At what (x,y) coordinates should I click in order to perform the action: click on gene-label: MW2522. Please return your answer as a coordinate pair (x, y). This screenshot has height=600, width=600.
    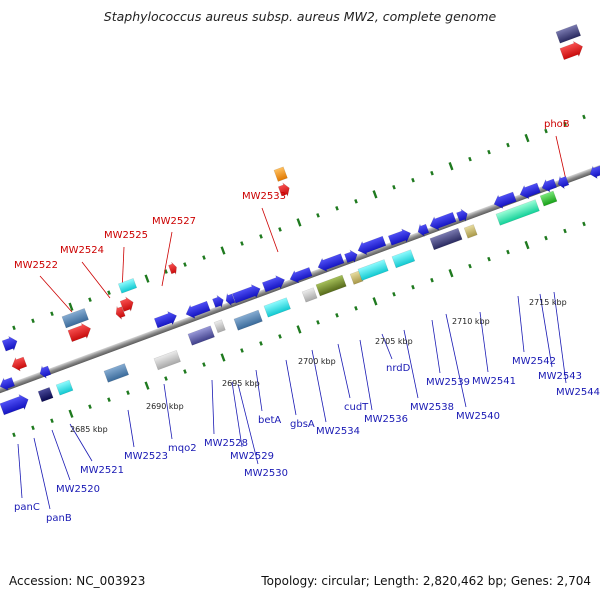
    Looking at the image, I should click on (36, 265).